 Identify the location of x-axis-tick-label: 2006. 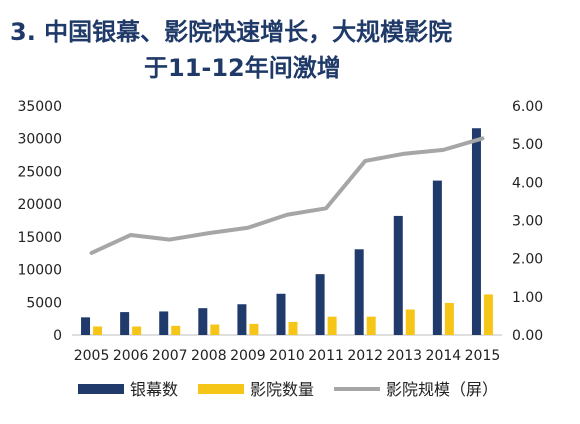
(131, 356).